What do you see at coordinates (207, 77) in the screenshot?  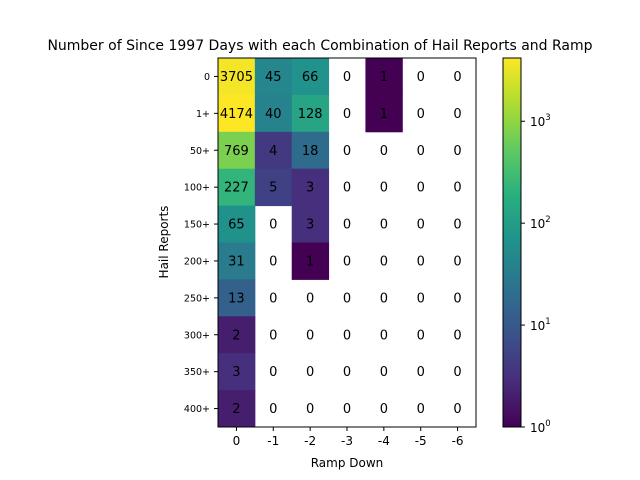 I see `y-tick-label: 0` at bounding box center [207, 77].